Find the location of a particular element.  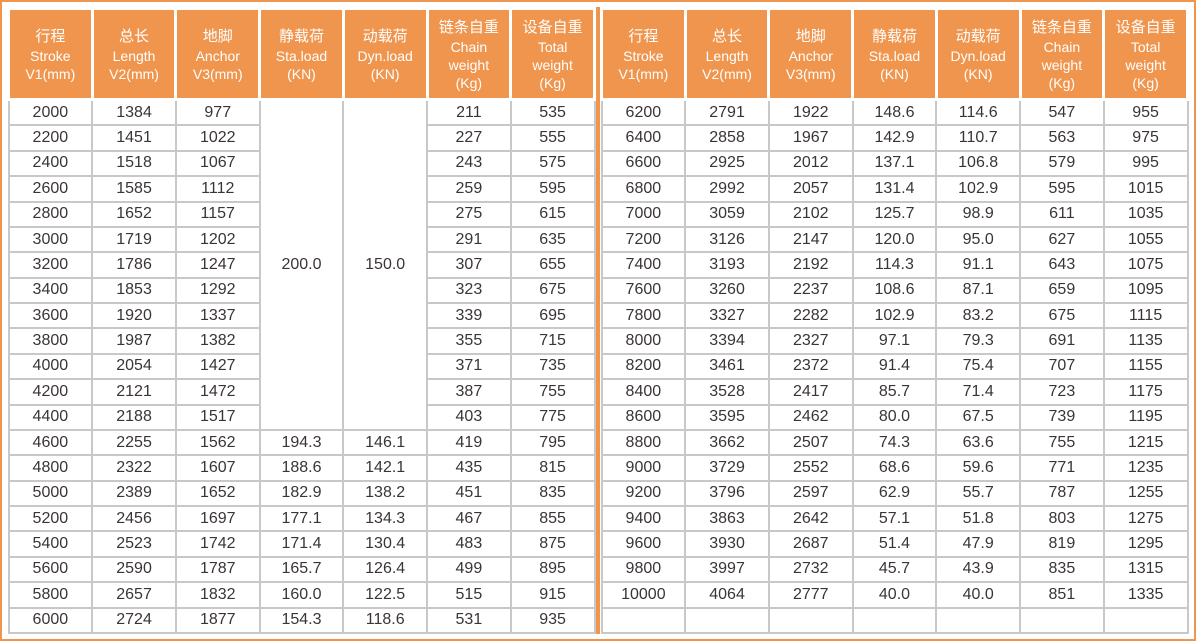

table-cell: 1157 is located at coordinates (217, 214).